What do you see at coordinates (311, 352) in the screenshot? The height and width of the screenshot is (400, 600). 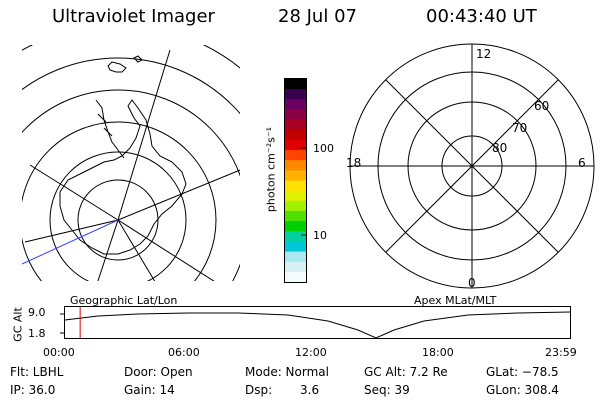 I see `timeline-x-tick-1200: 12:00` at bounding box center [311, 352].